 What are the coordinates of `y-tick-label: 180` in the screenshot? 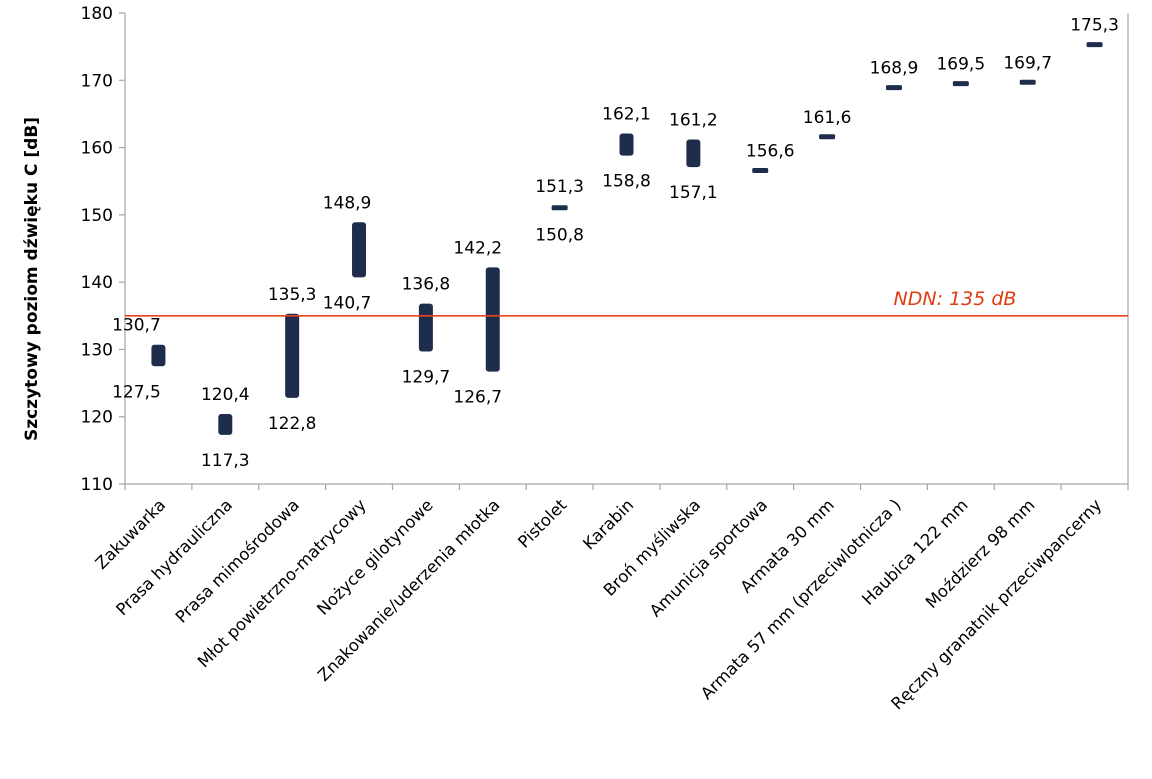 It's located at (97, 14).